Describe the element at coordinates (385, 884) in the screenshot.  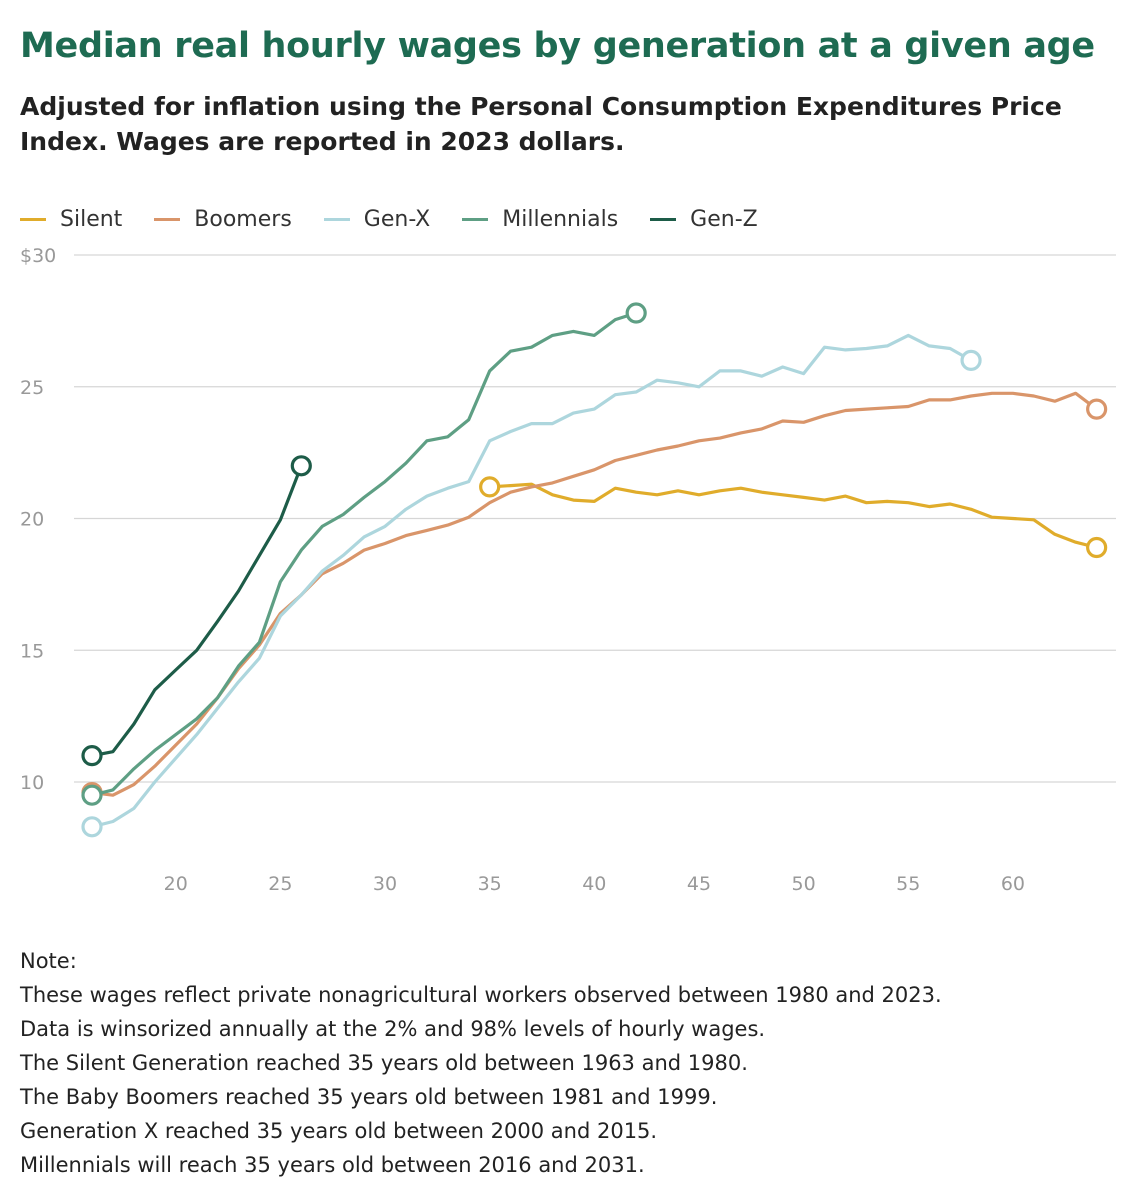
I see `x-tick-label: 30` at that location.